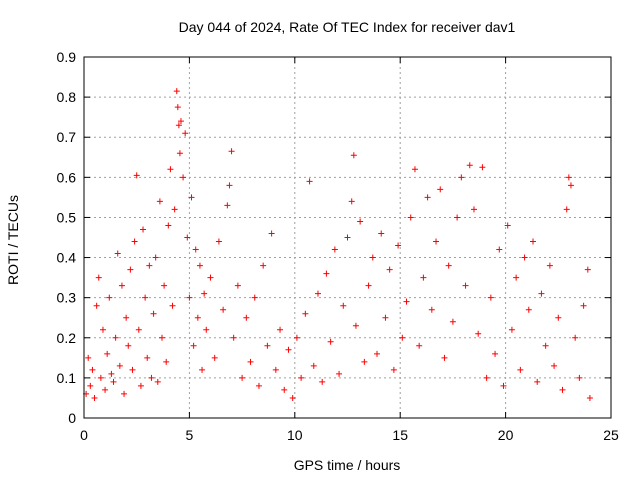 The width and height of the screenshot is (640, 485). What do you see at coordinates (67, 378) in the screenshot?
I see `y-tick-label: 0.1` at bounding box center [67, 378].